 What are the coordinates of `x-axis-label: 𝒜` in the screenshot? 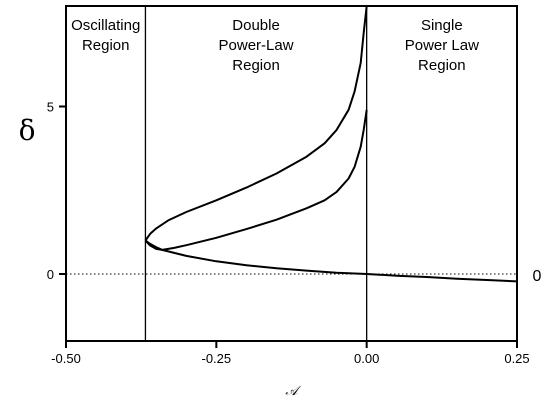 It's located at (293, 391).